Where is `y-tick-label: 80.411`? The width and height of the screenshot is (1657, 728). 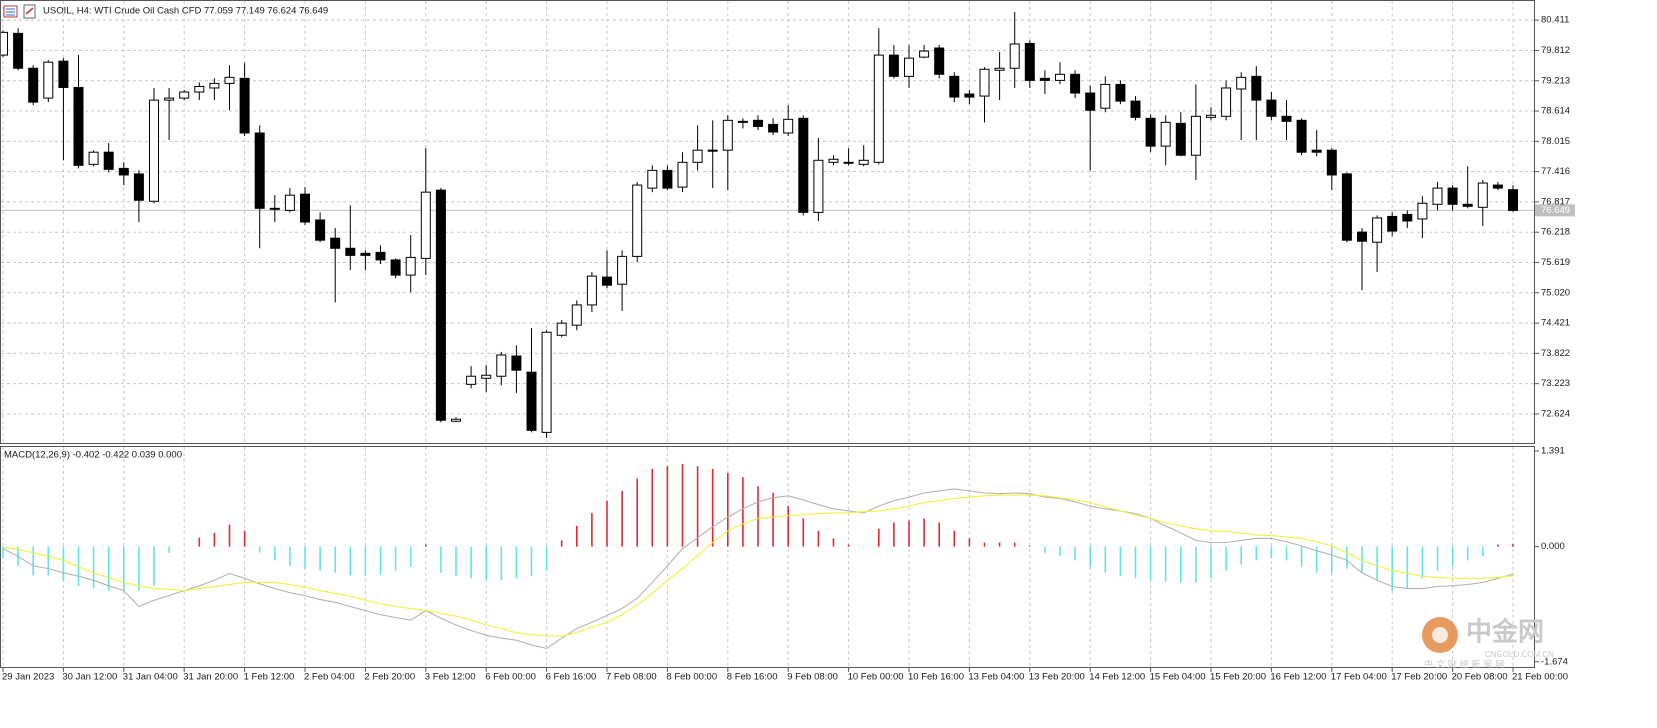
y-tick-label: 80.411 is located at coordinates (1555, 20).